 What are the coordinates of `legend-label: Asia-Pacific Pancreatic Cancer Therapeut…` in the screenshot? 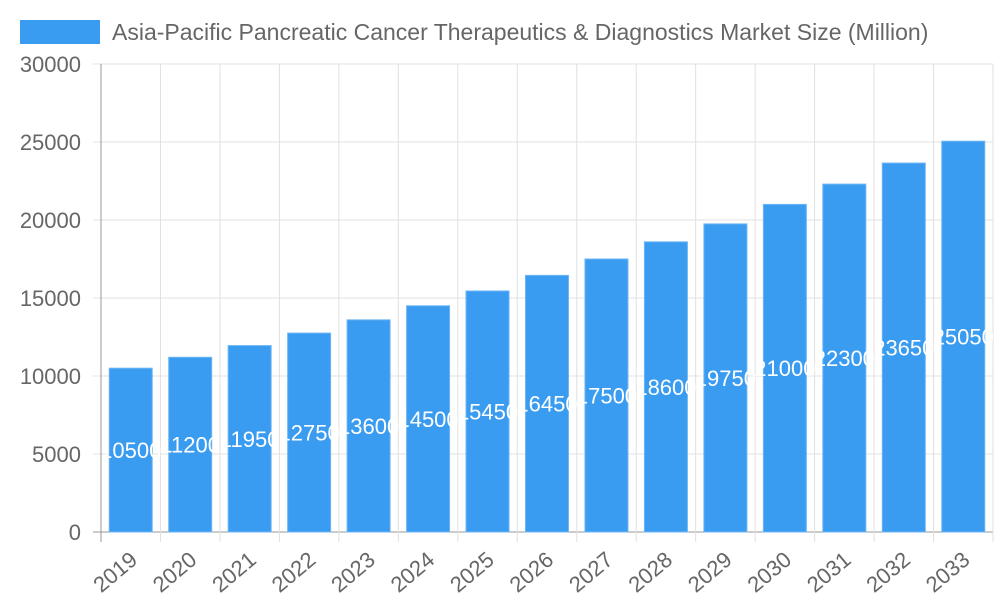 It's located at (520, 32).